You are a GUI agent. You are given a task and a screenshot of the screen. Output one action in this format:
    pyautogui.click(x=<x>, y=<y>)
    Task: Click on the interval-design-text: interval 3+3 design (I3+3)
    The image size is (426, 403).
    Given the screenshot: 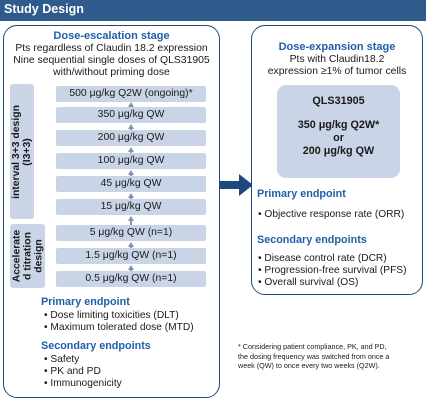 What is the action you would take?
    pyautogui.click(x=22, y=151)
    